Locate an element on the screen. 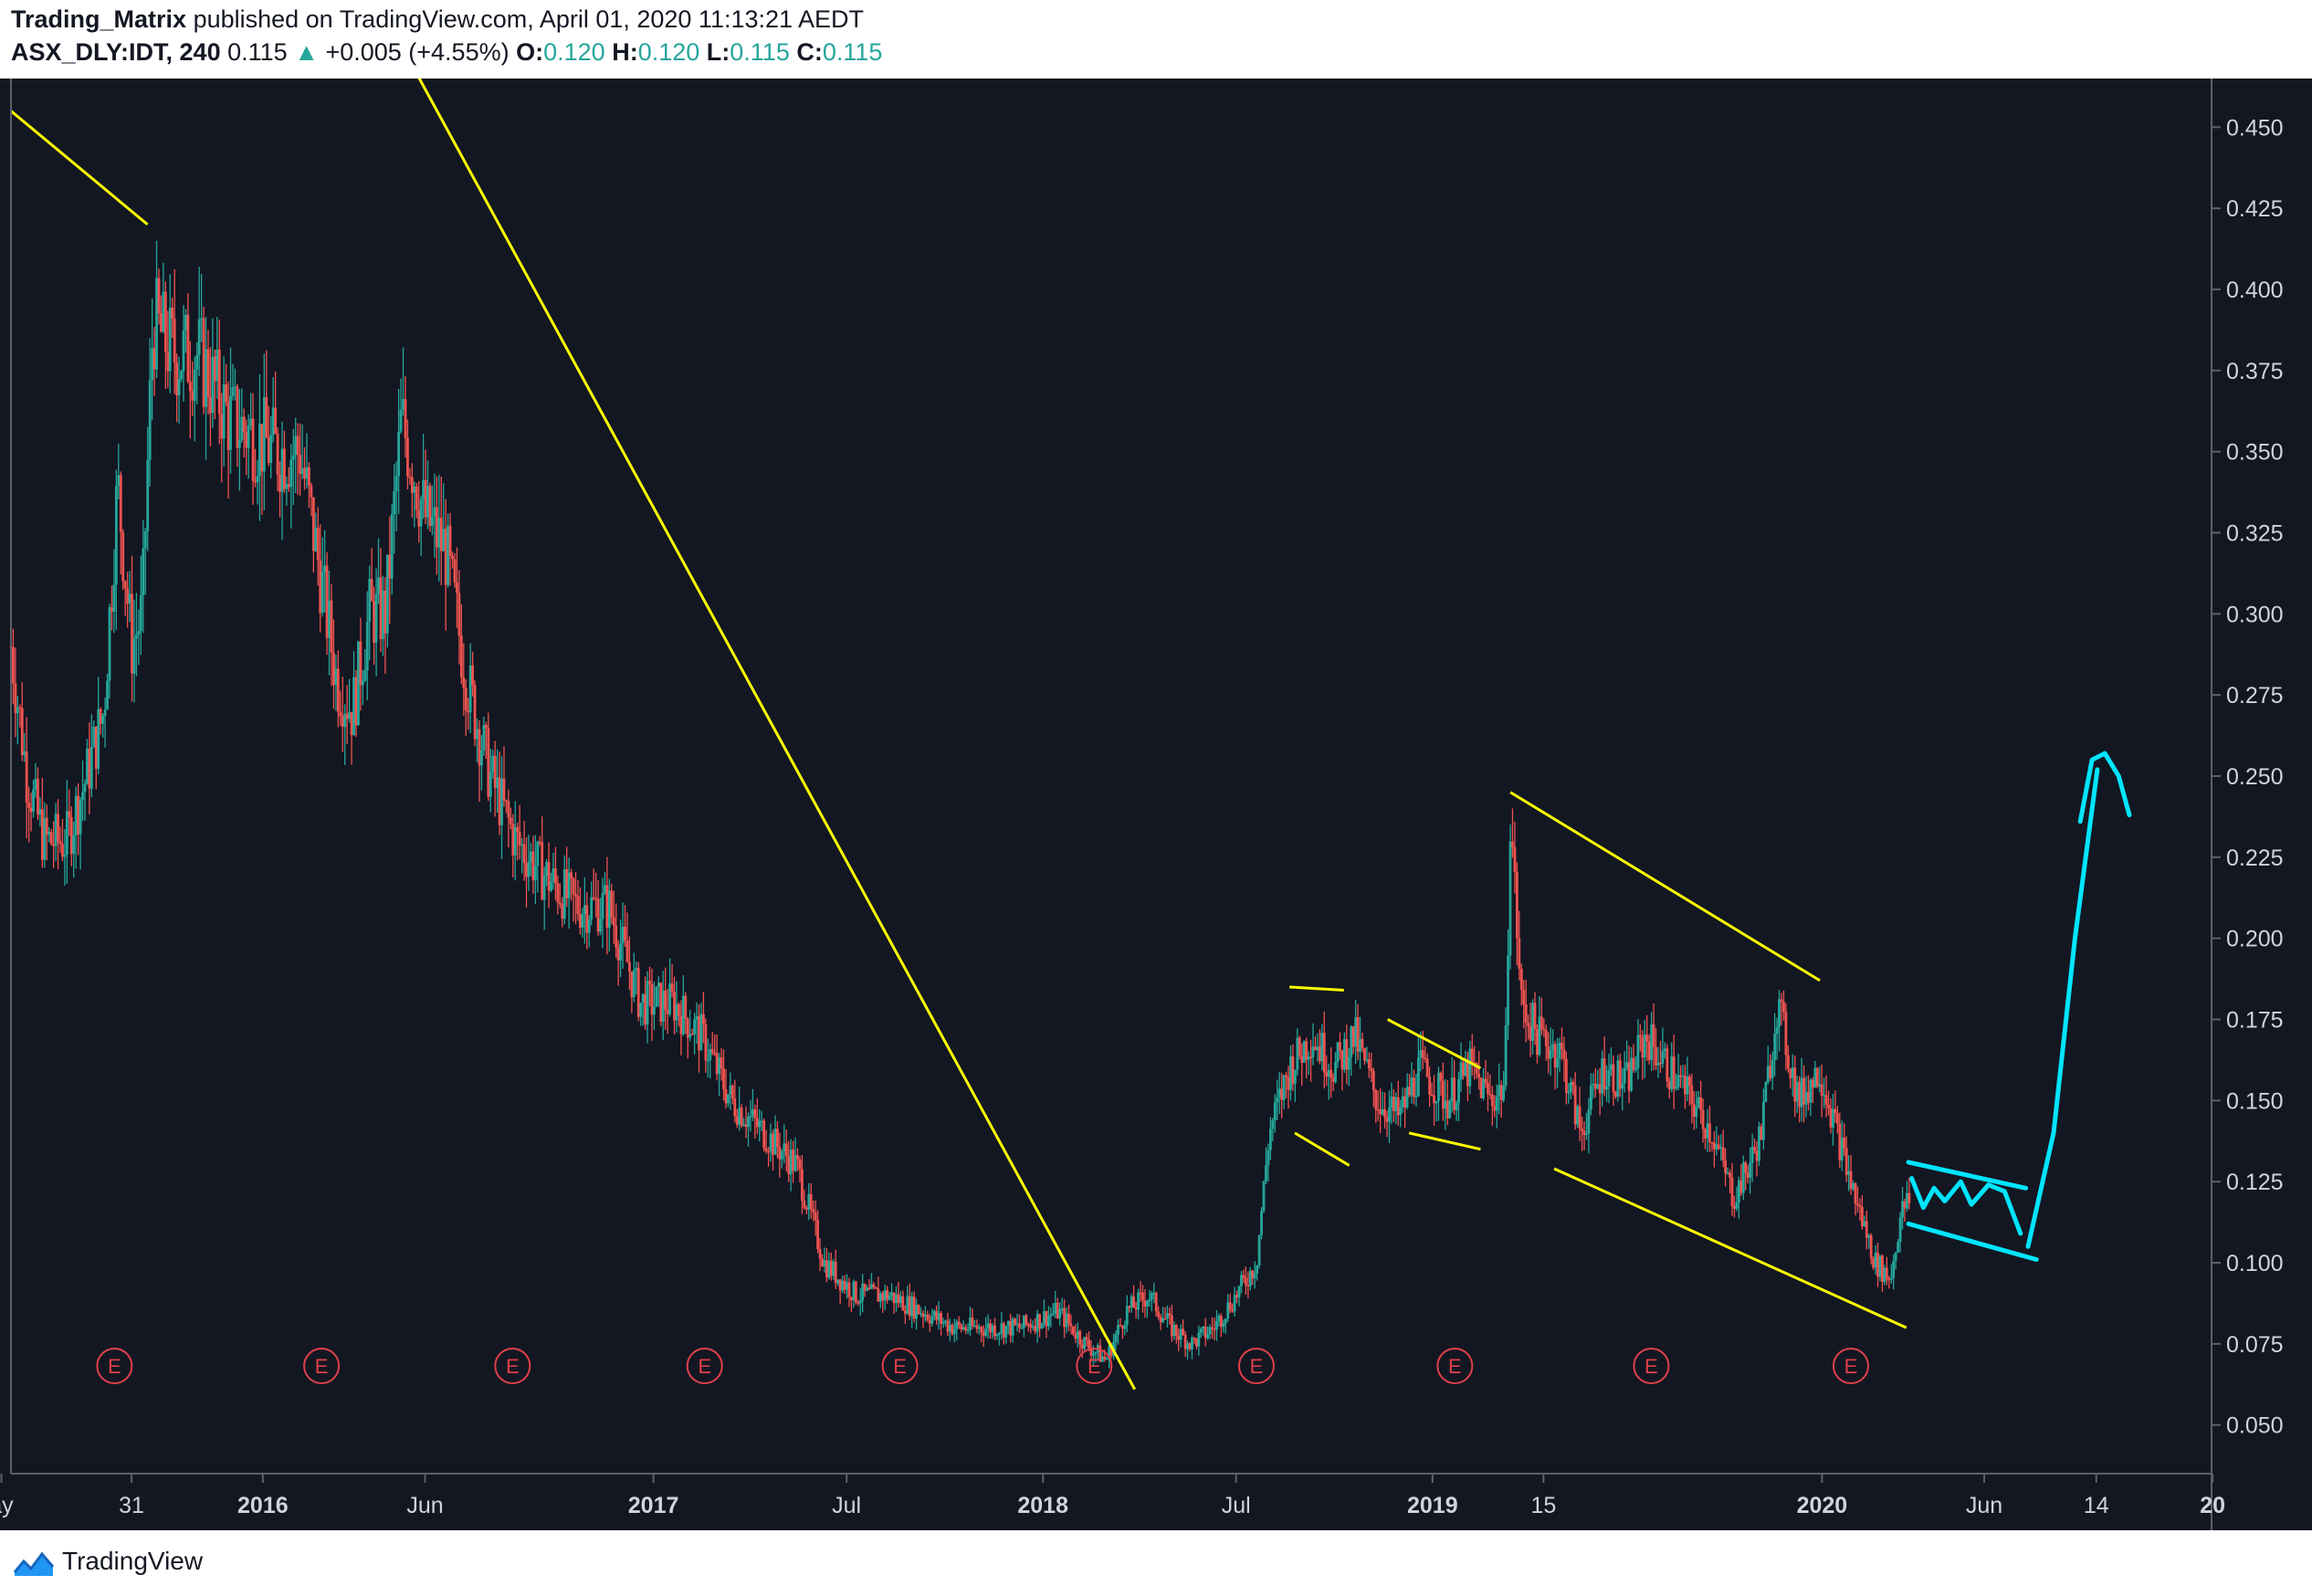 The height and width of the screenshot is (1596, 2312). symbol-interval: ASX_DLY:IDT, 240 is located at coordinates (116, 52).